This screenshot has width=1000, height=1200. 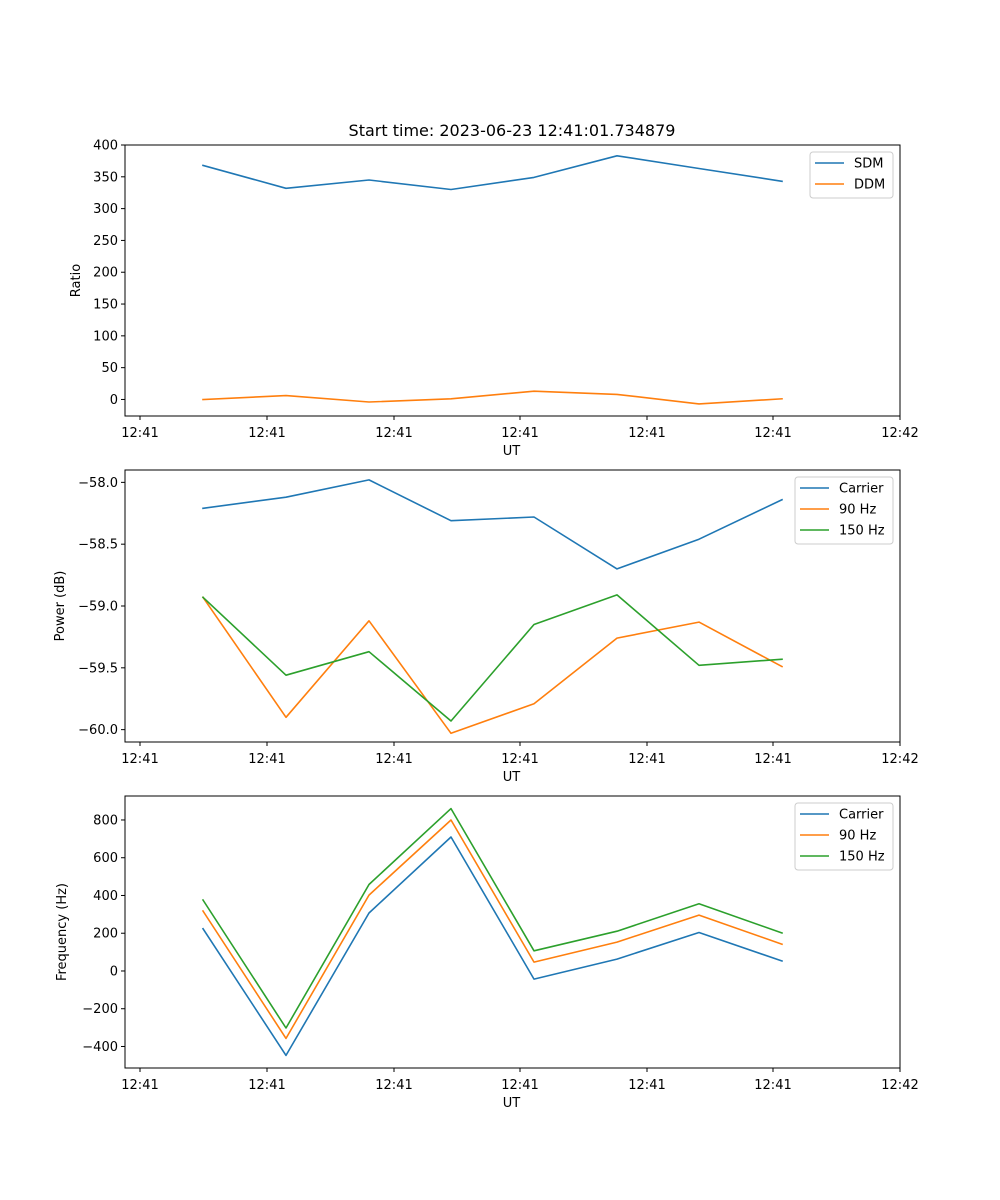 What do you see at coordinates (869, 185) in the screenshot?
I see `legend-entry: DDM` at bounding box center [869, 185].